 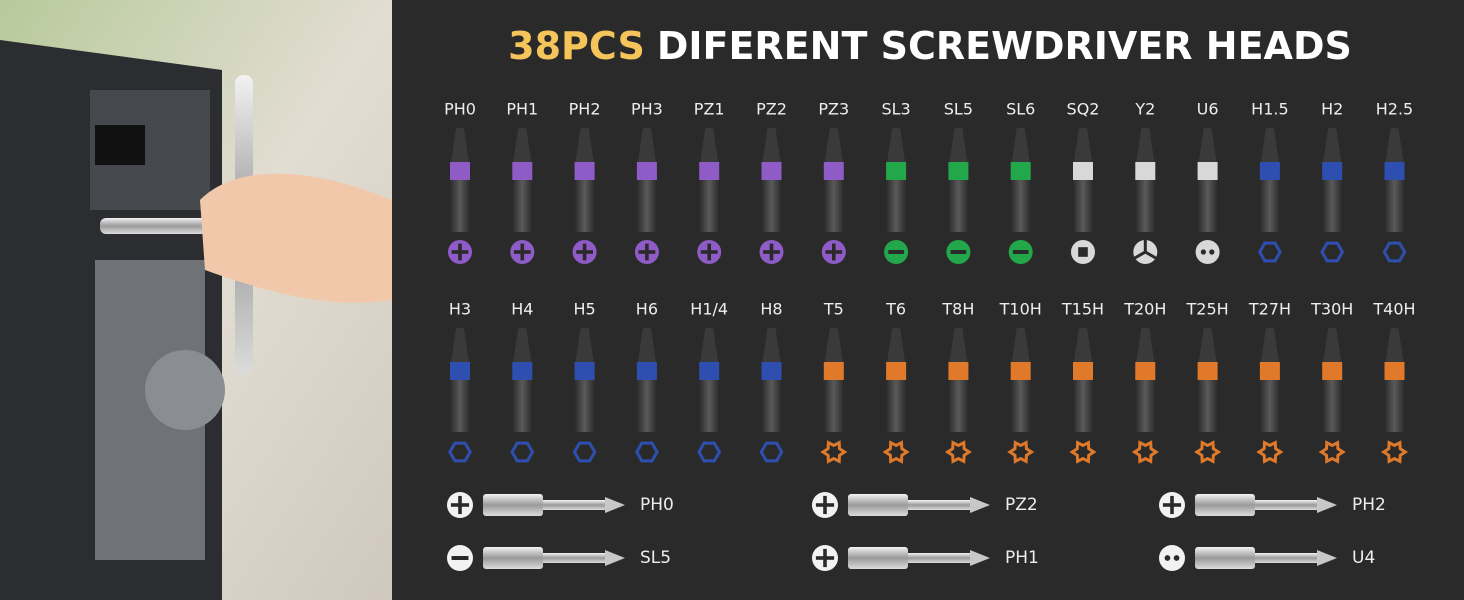 What do you see at coordinates (1269, 309) in the screenshot?
I see `bit-label: T27H` at bounding box center [1269, 309].